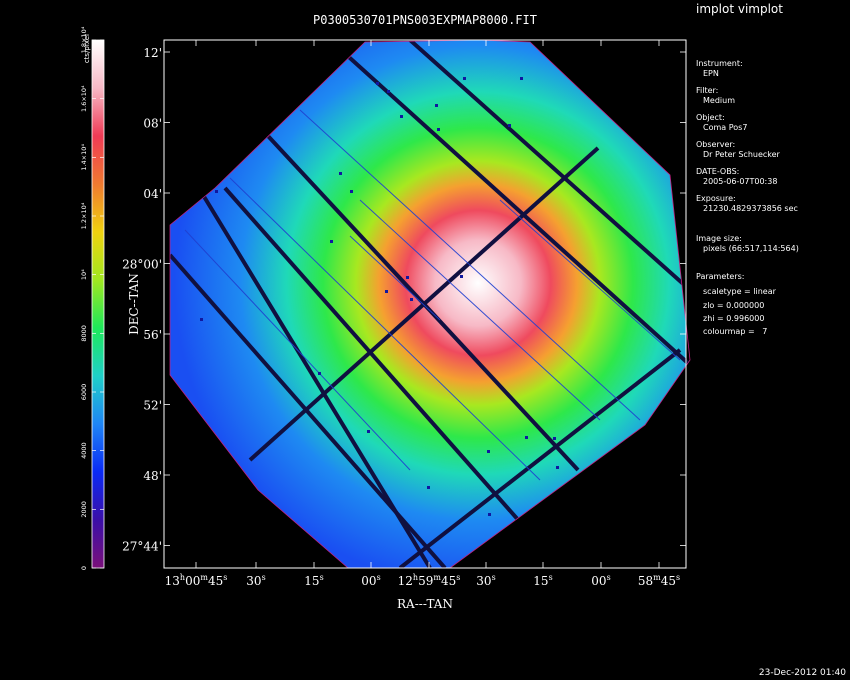 Image resolution: width=850 pixels, height=680 pixels. Describe the element at coordinates (739, 291) in the screenshot. I see `param-scaletype: scaletype = linear` at that location.